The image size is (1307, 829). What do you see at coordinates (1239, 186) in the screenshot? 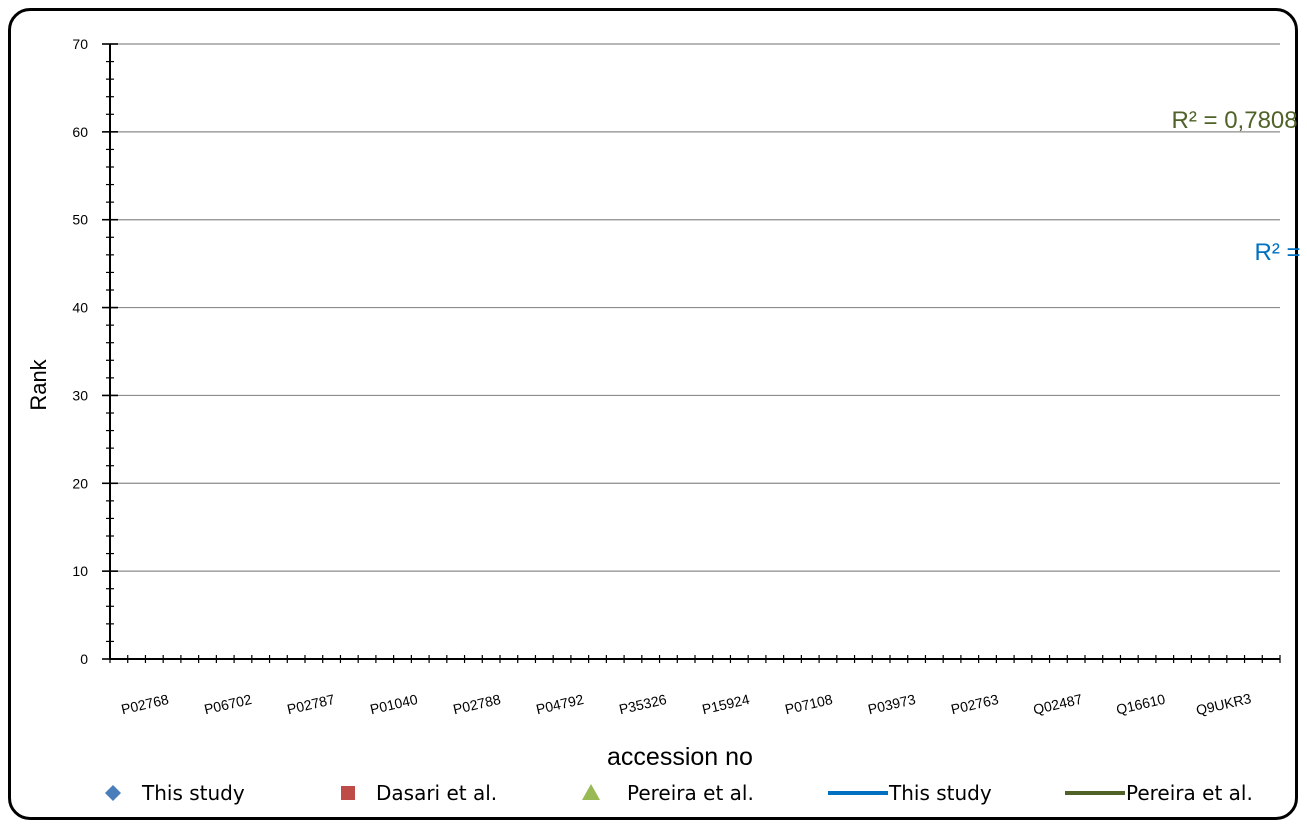
I see `annotations: R² = 0,7808 R² = 0,6314` at bounding box center [1239, 186].